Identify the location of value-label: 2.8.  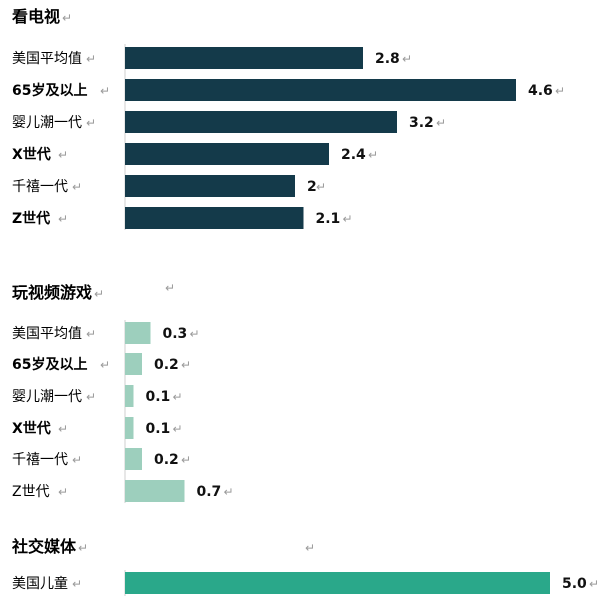
(387, 59).